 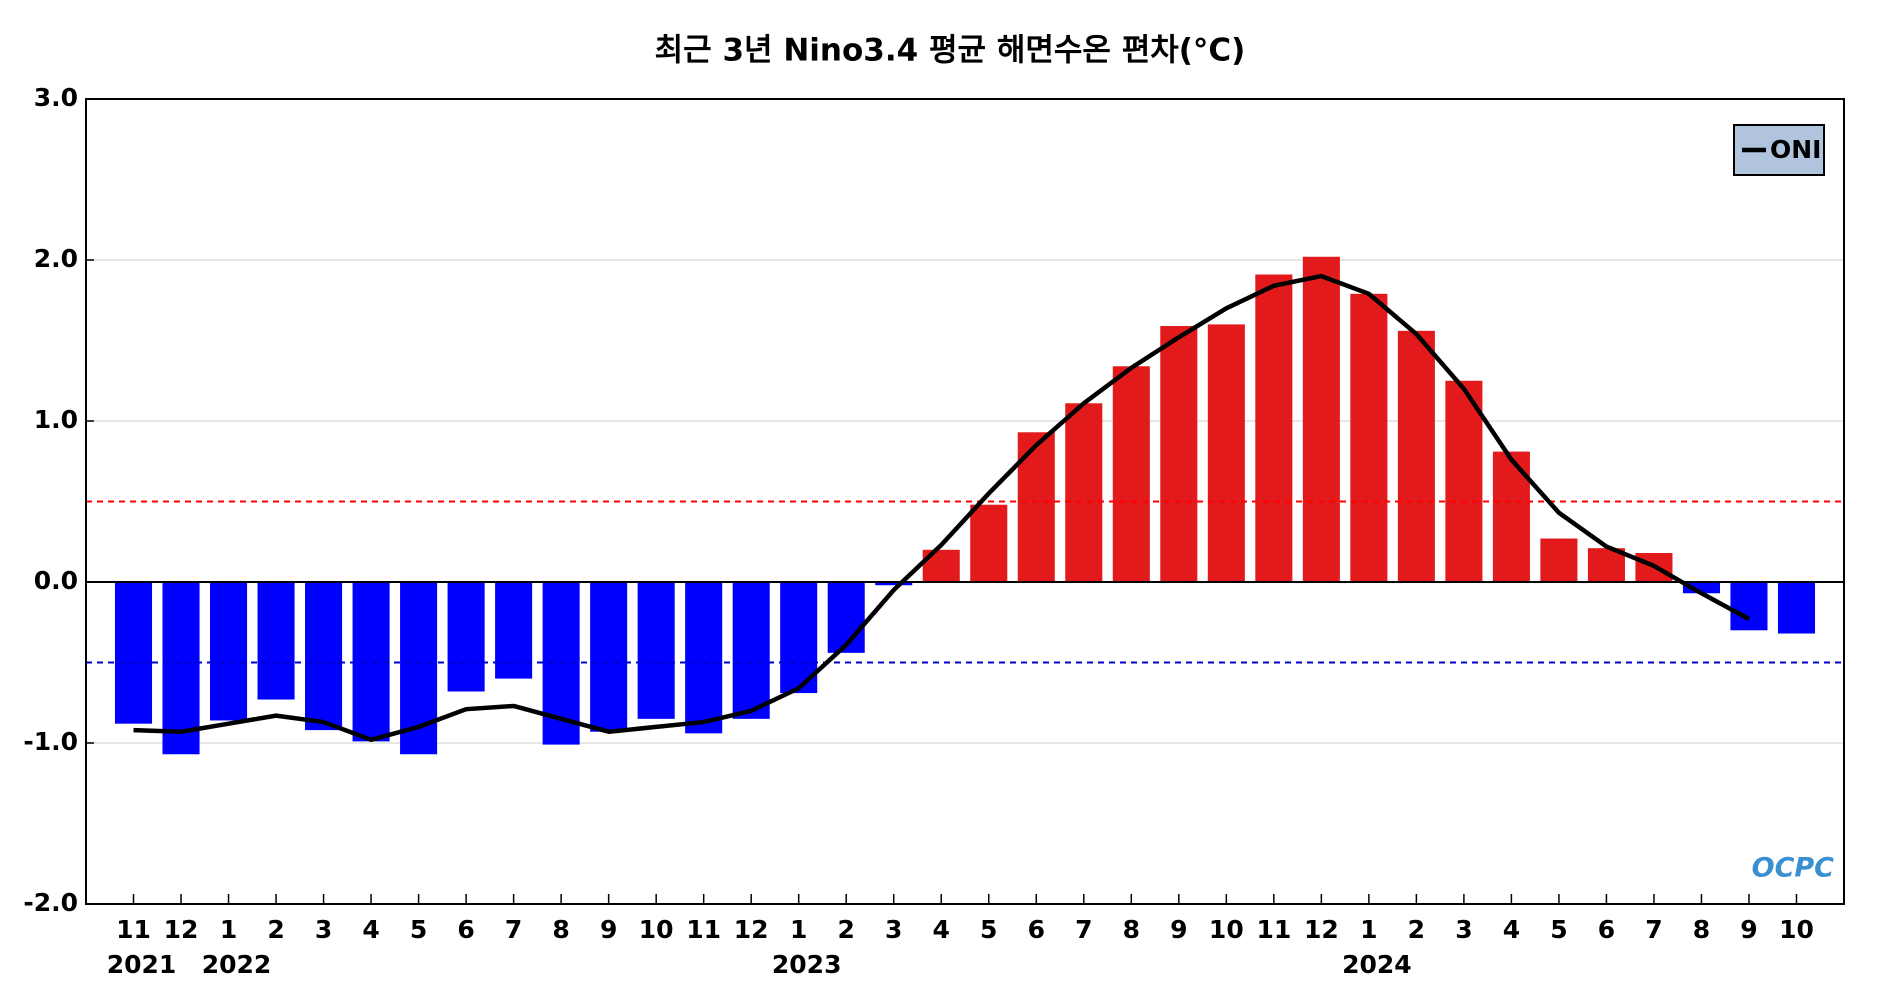 I want to click on legend-label: ONI, so click(x=1795, y=149).